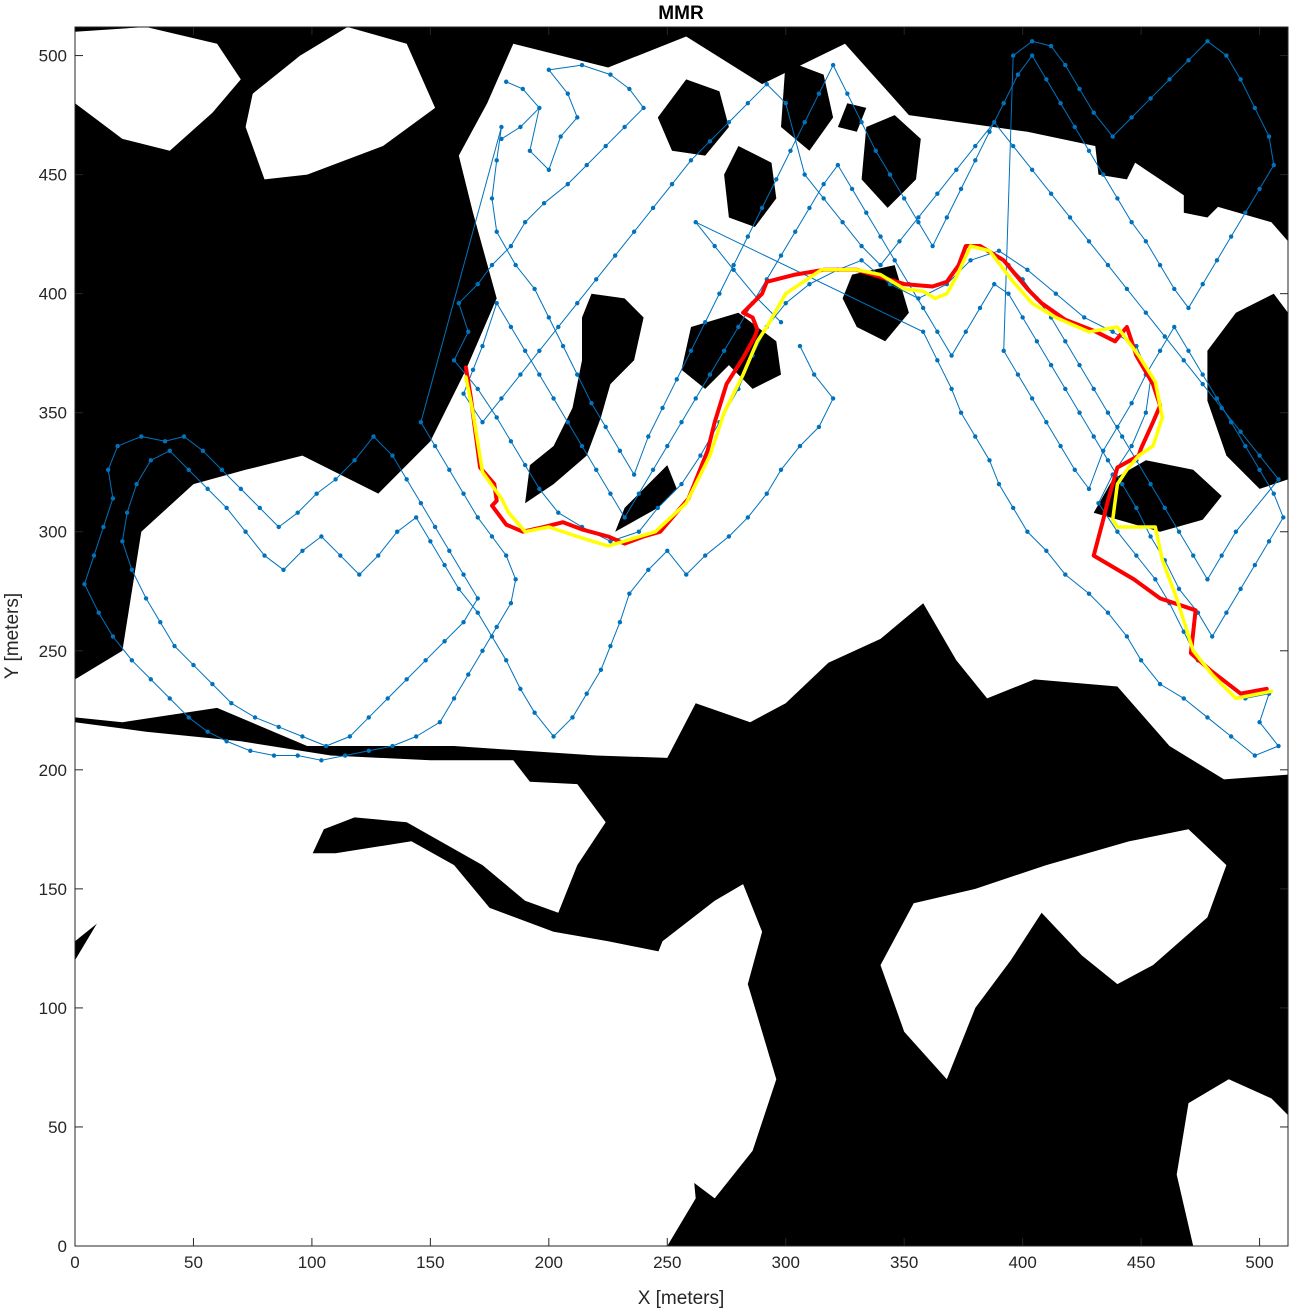 The width and height of the screenshot is (1295, 1311). Describe the element at coordinates (53, 175) in the screenshot. I see `y-tick-label: 450` at that location.